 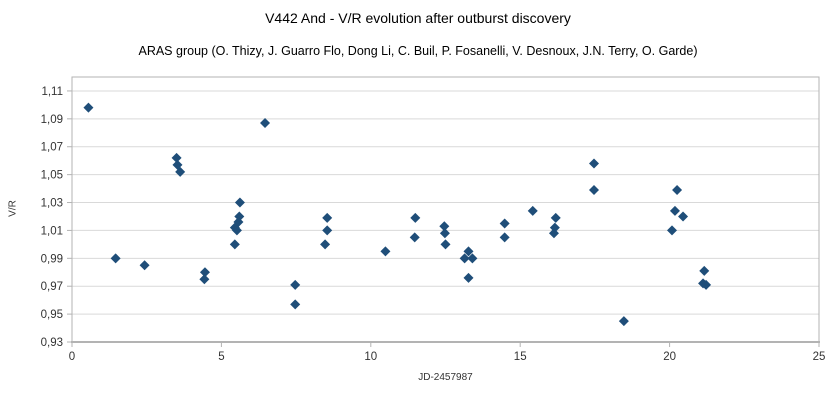 What do you see at coordinates (52, 120) in the screenshot?
I see `y-tick-label: 1,09` at bounding box center [52, 120].